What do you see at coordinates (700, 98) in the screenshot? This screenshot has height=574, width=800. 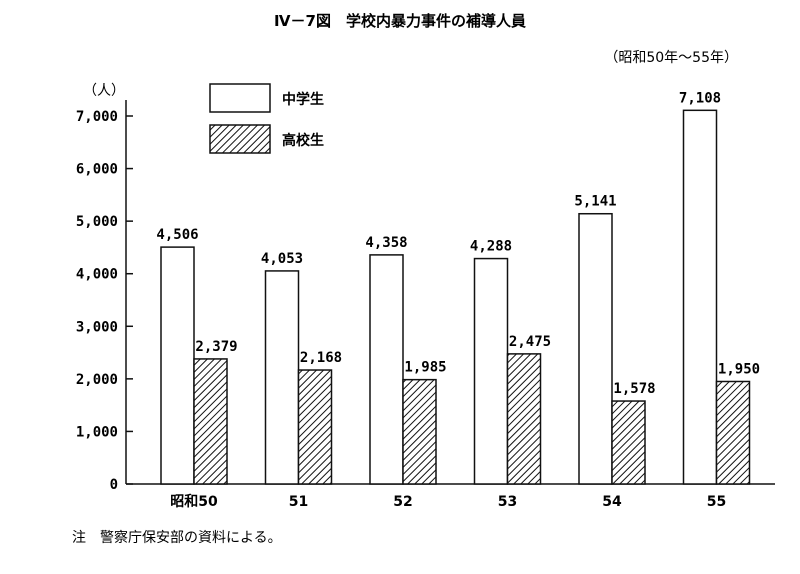 I see `value-label-middle-school: 7,108` at bounding box center [700, 98].